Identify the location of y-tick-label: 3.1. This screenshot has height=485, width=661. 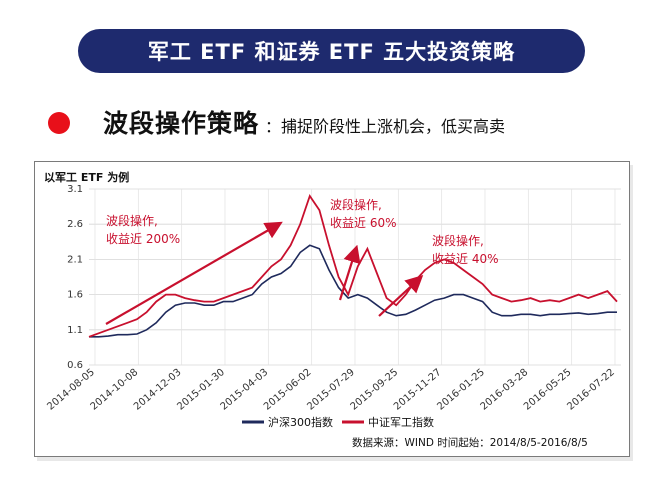
(75, 189).